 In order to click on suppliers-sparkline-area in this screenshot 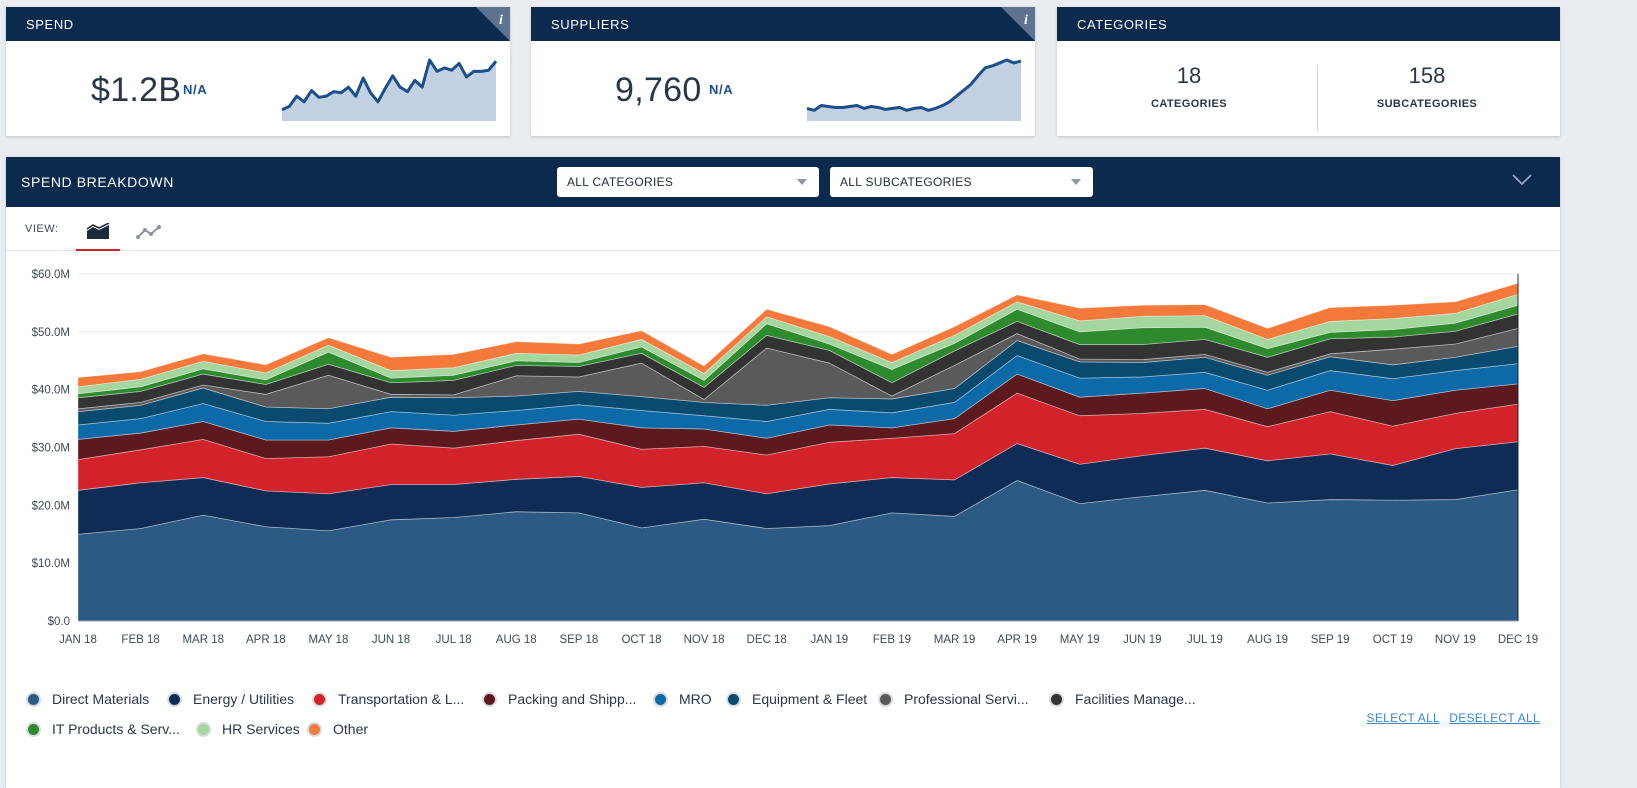, I will do `click(914, 90)`.